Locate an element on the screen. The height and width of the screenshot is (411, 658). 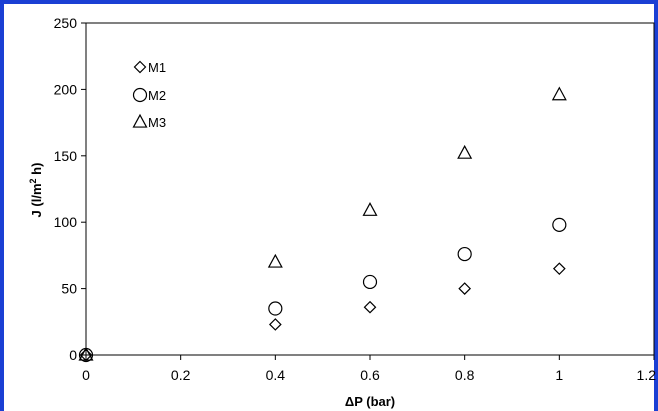
x-axis-label: ΔP (bar) is located at coordinates (370, 401).